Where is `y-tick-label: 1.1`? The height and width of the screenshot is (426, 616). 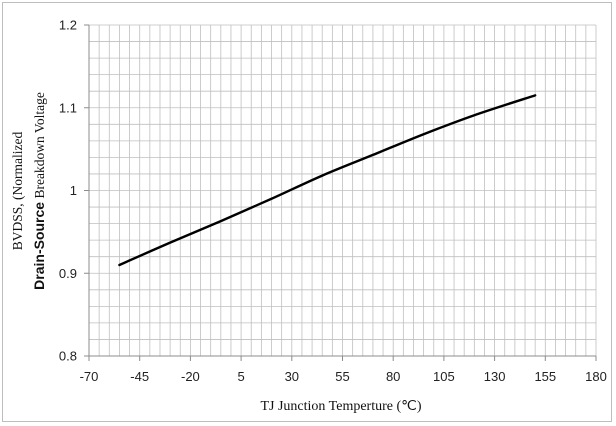 y-tick-label: 1.1 is located at coordinates (68, 107).